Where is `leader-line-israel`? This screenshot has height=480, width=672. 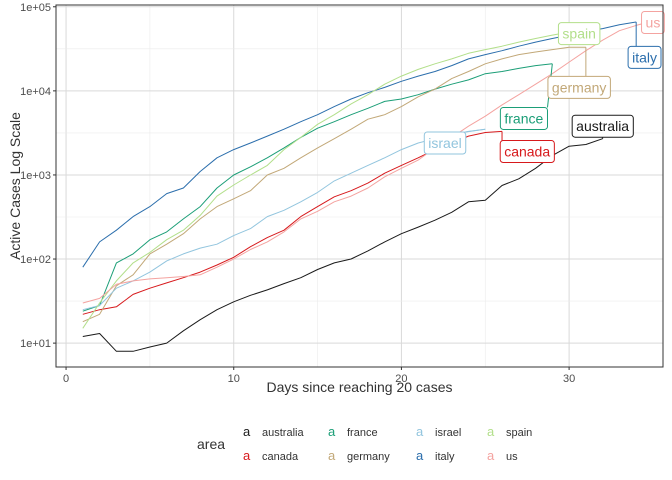 leader-line-israel is located at coordinates (475, 130).